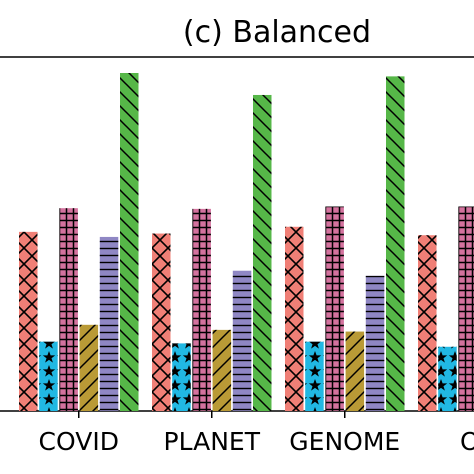 This screenshot has width=474, height=474. I want to click on x-tick-label-os: OS, so click(467, 441).